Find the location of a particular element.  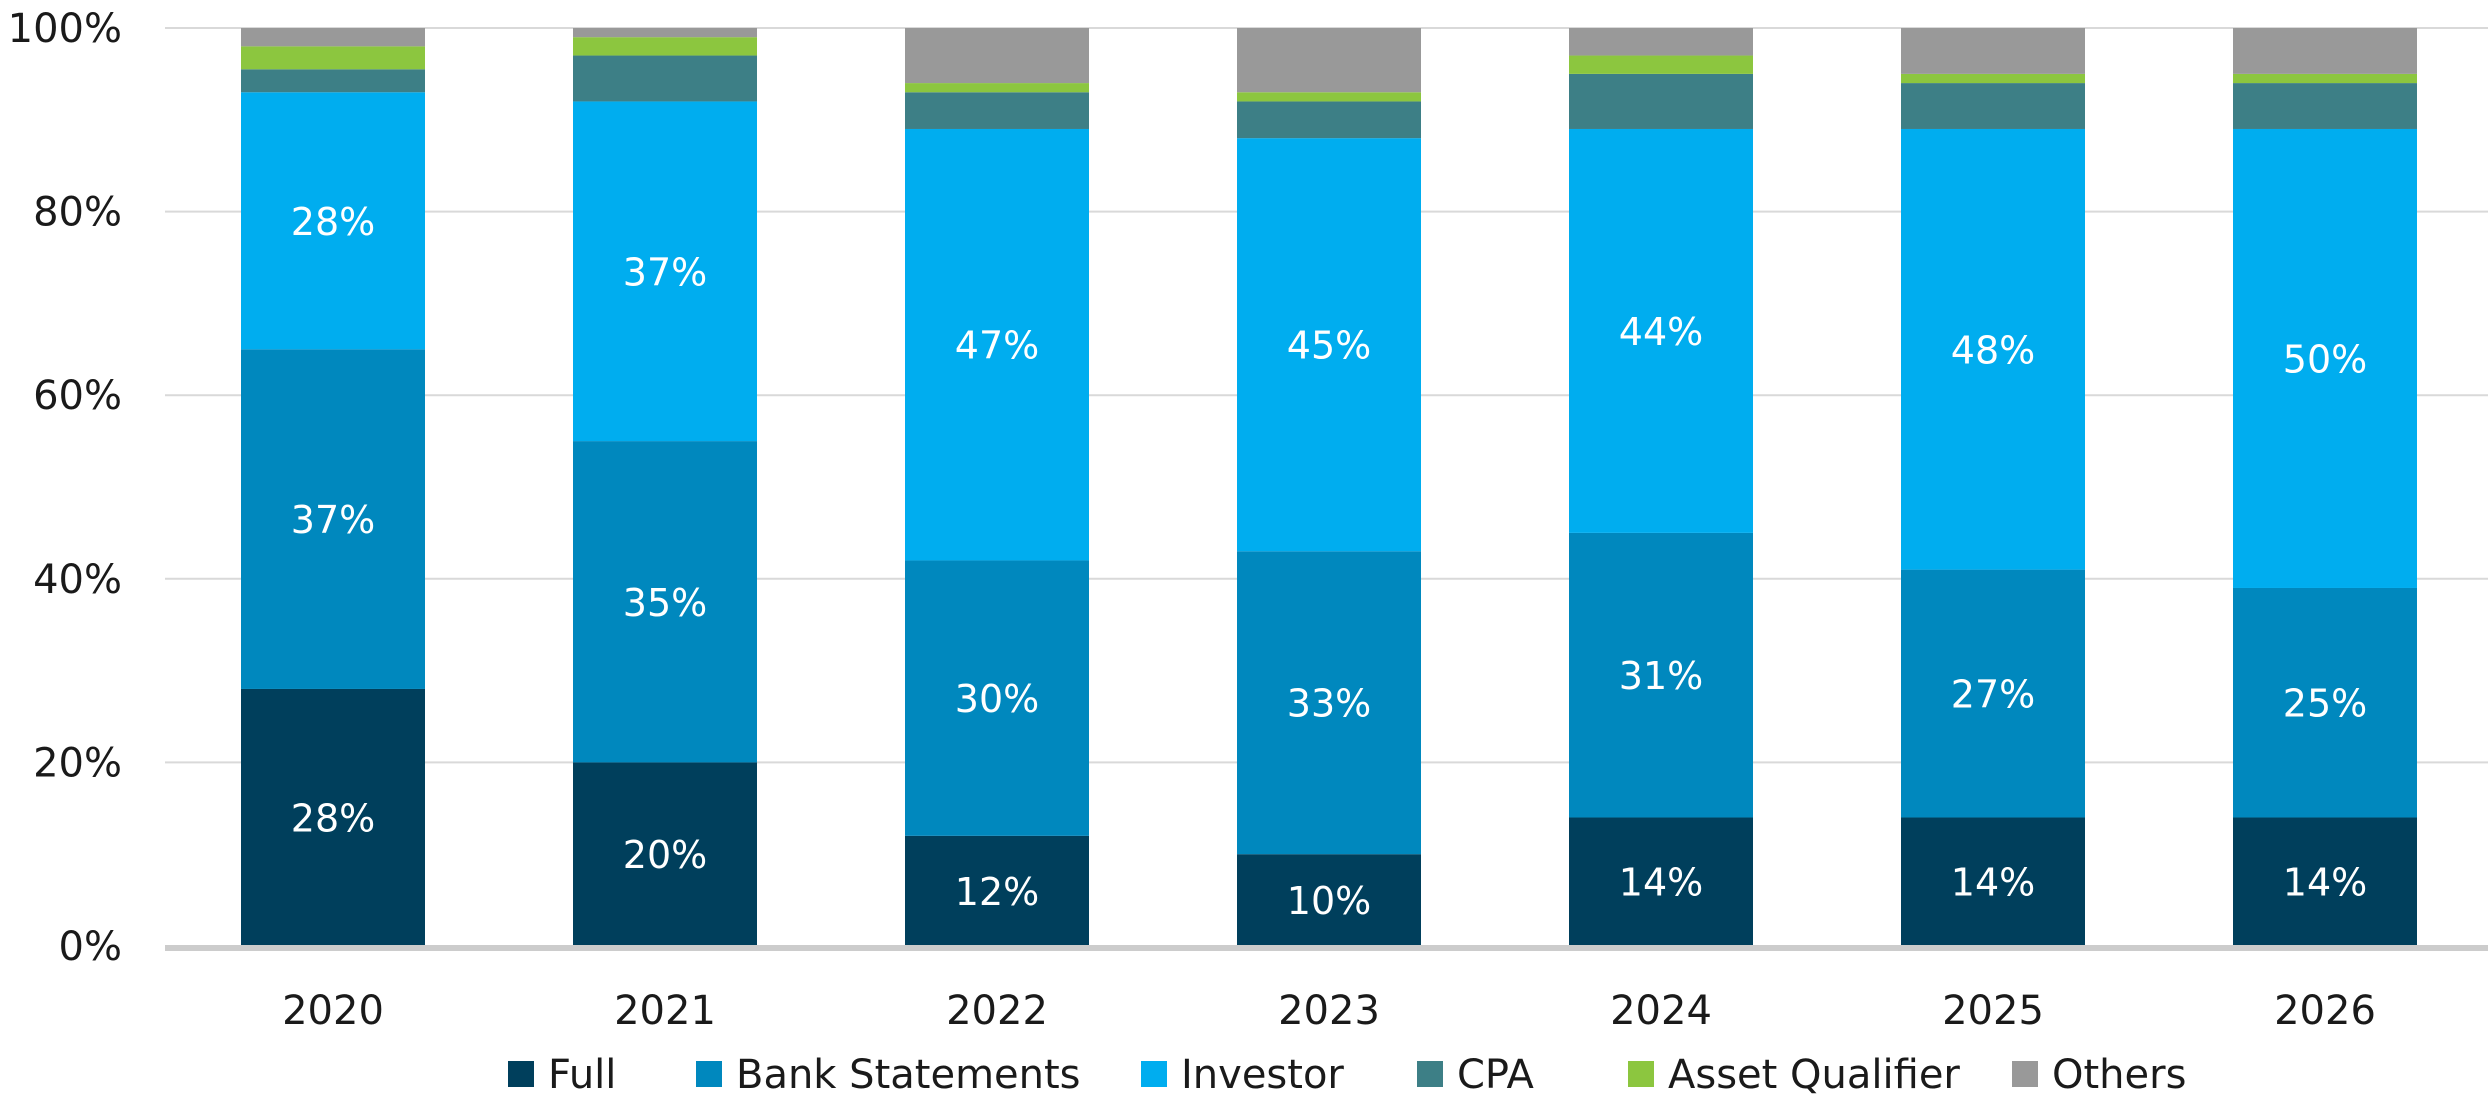

data-label: 48% is located at coordinates (1993, 350).